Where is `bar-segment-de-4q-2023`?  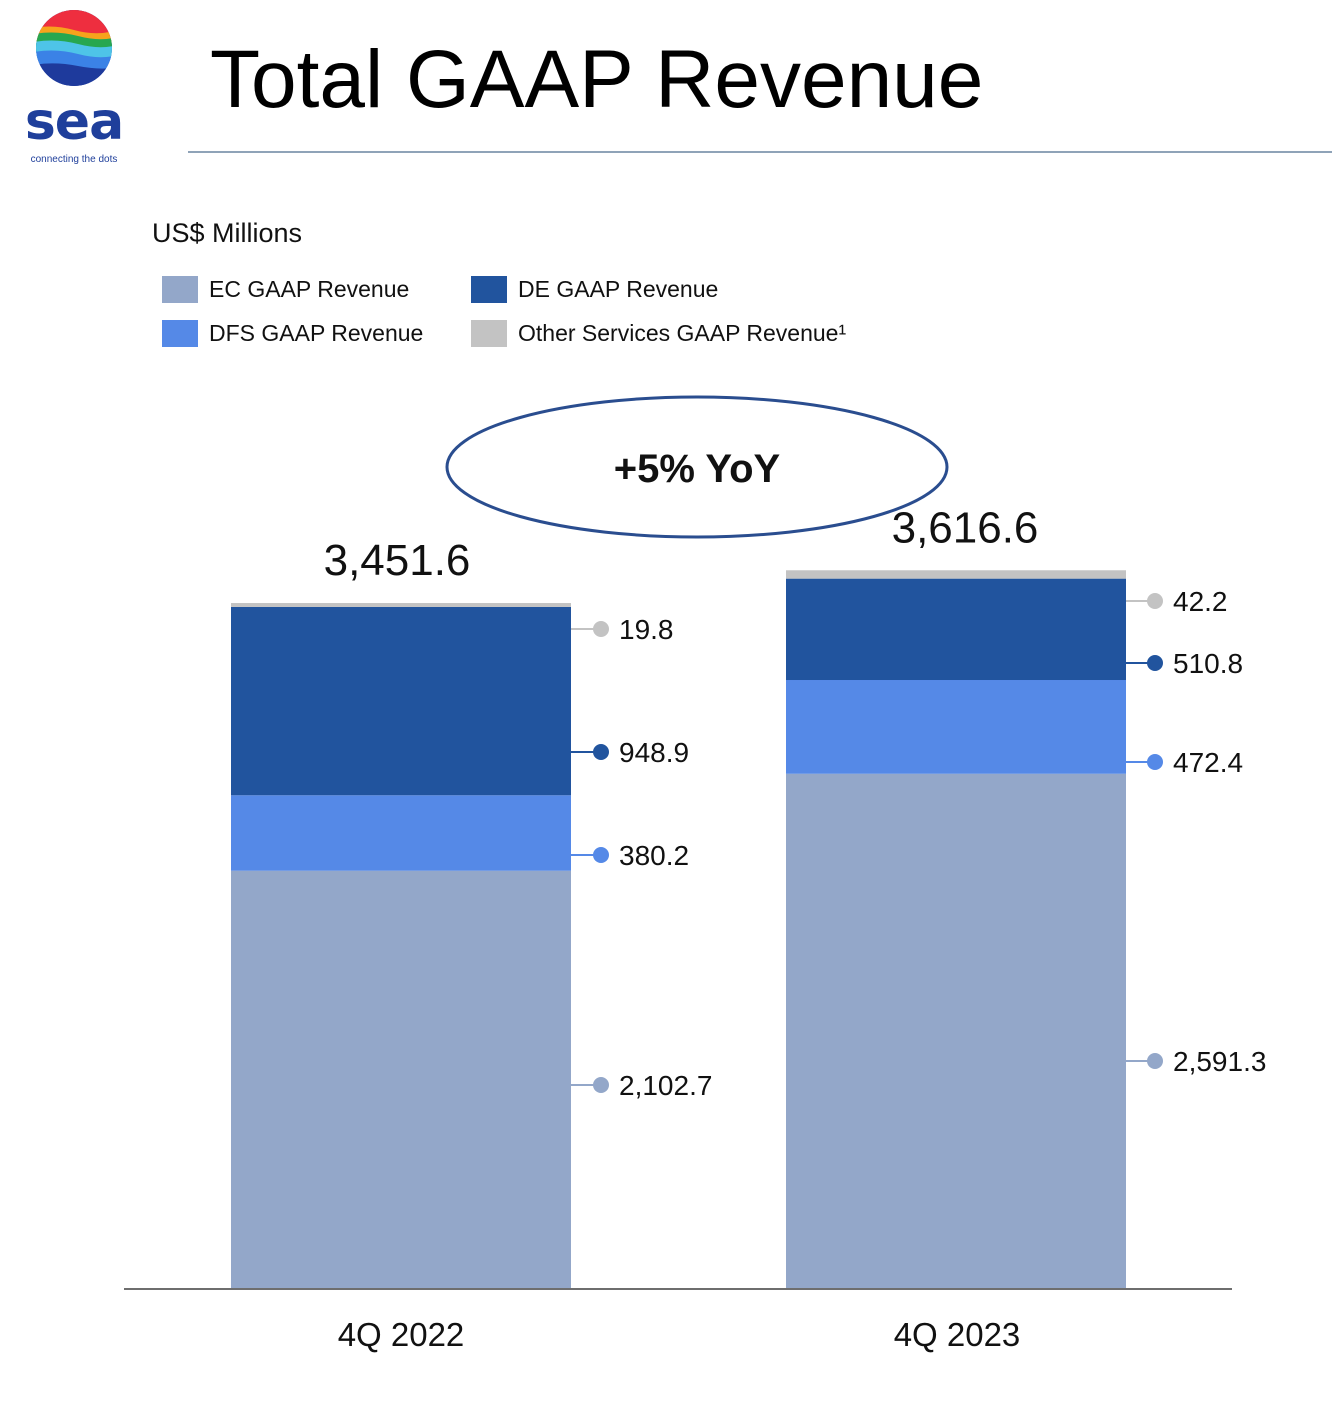
bar-segment-de-4q-2023 is located at coordinates (956, 629).